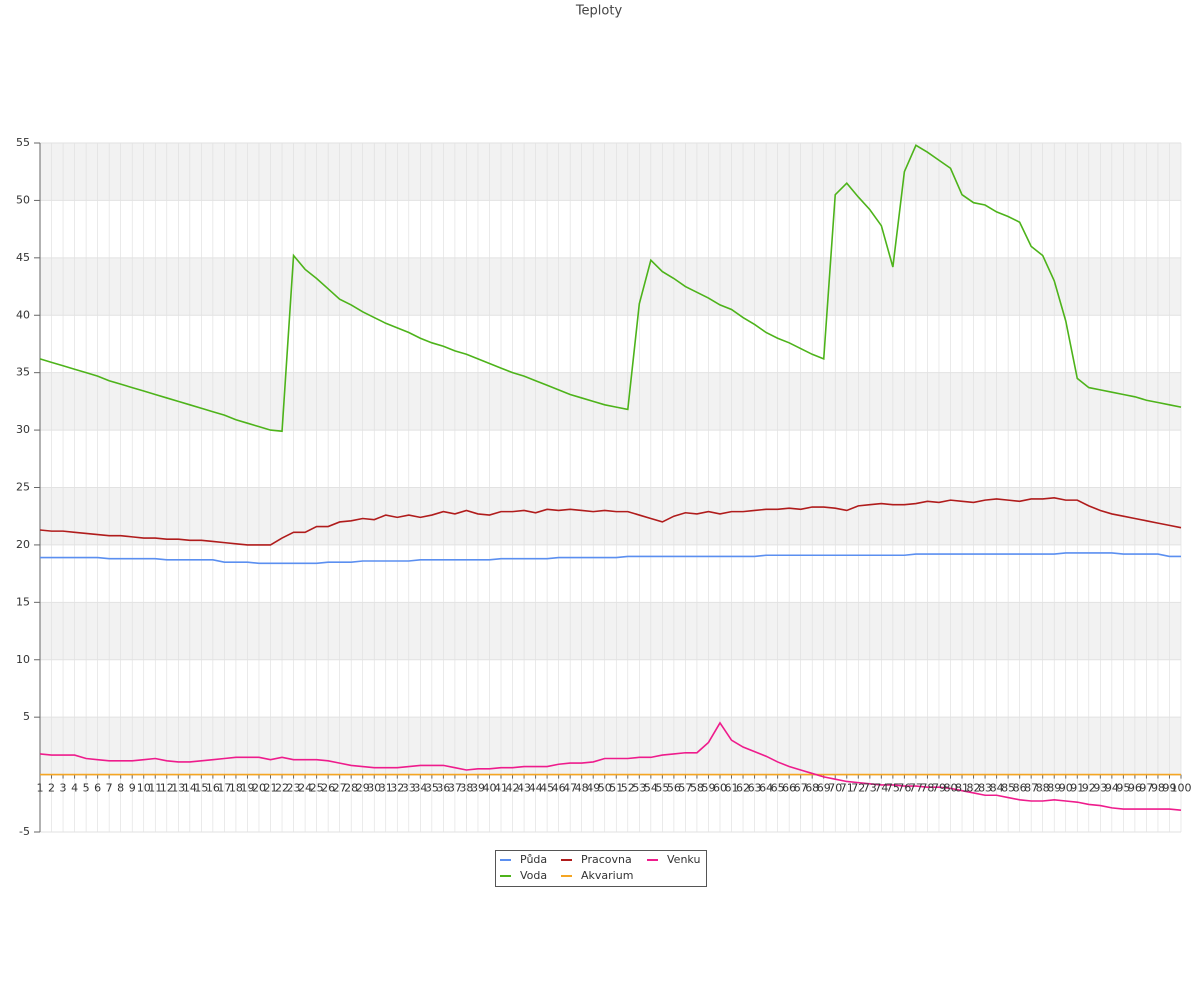  Describe the element at coordinates (420, 788) in the screenshot. I see `x-tick-label: 34` at that location.